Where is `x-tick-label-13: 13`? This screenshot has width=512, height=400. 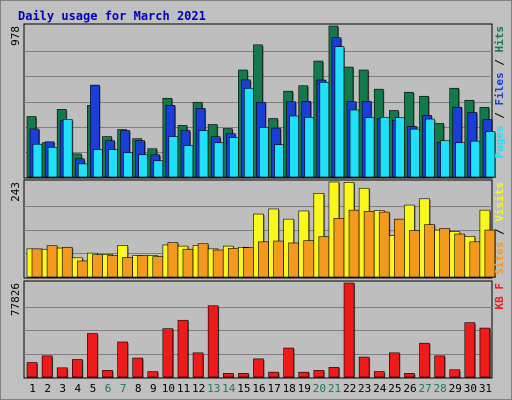 x-tick-label-13: 13 is located at coordinates (213, 388).